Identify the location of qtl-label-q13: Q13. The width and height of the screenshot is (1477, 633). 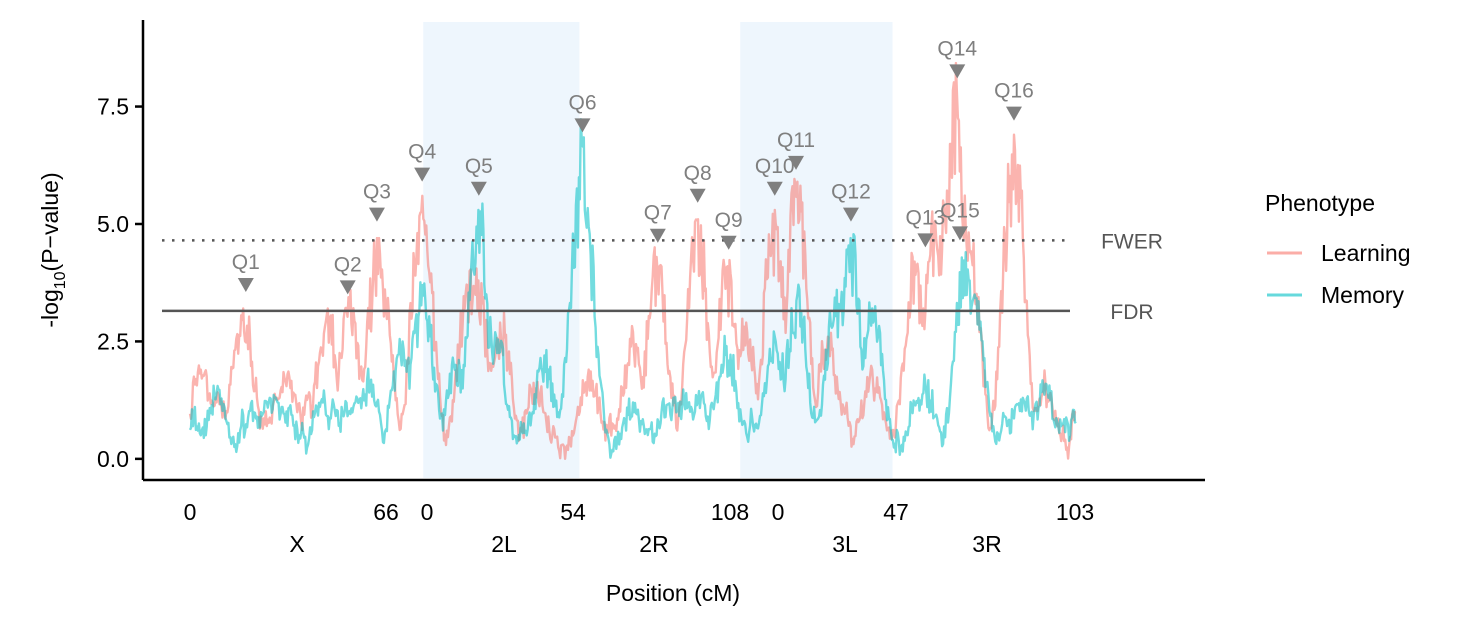
(926, 217).